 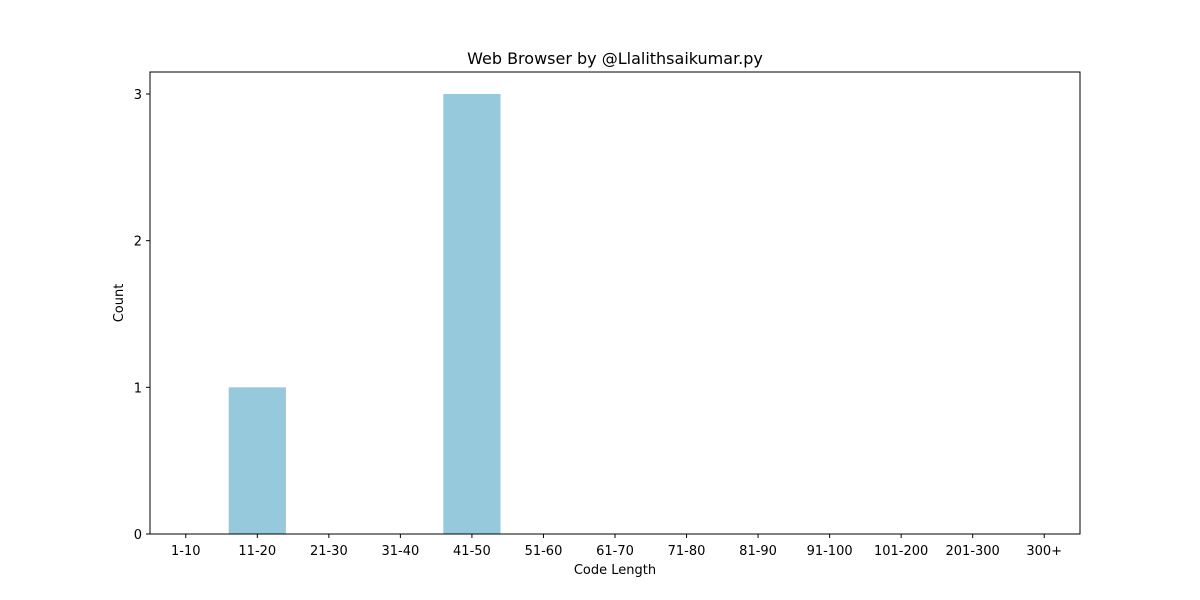 I want to click on x-tick-label: 21-30, so click(x=329, y=551).